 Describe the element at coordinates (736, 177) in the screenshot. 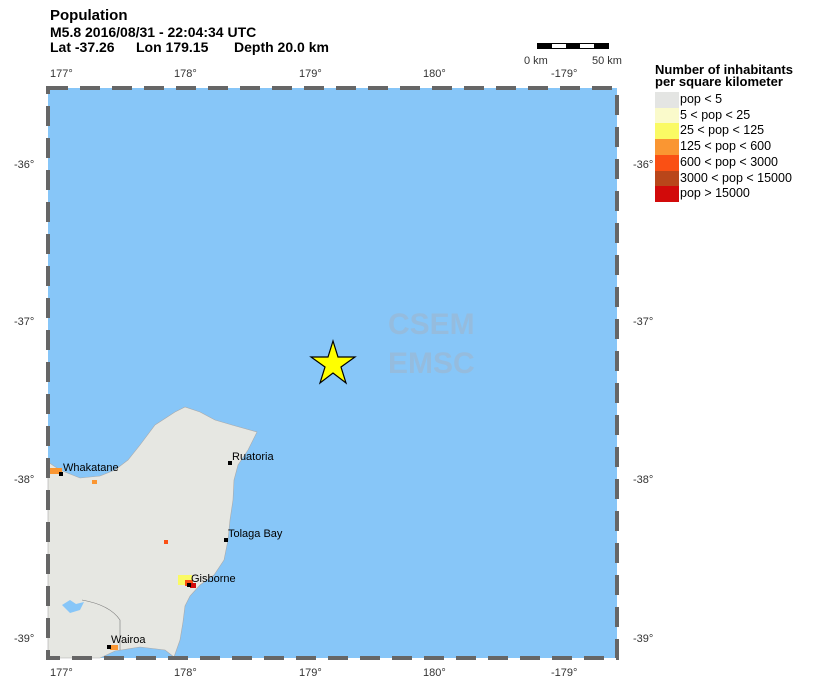

I see `legend-label: 3000 < pop < 15000` at that location.